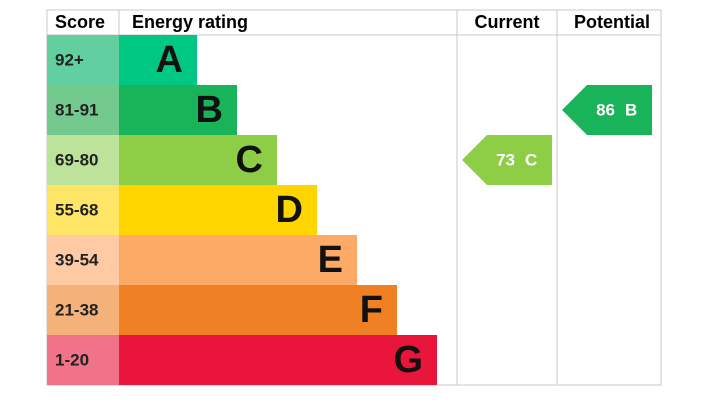 This screenshot has height=409, width=702. I want to click on score-range: 92+, so click(69, 59).